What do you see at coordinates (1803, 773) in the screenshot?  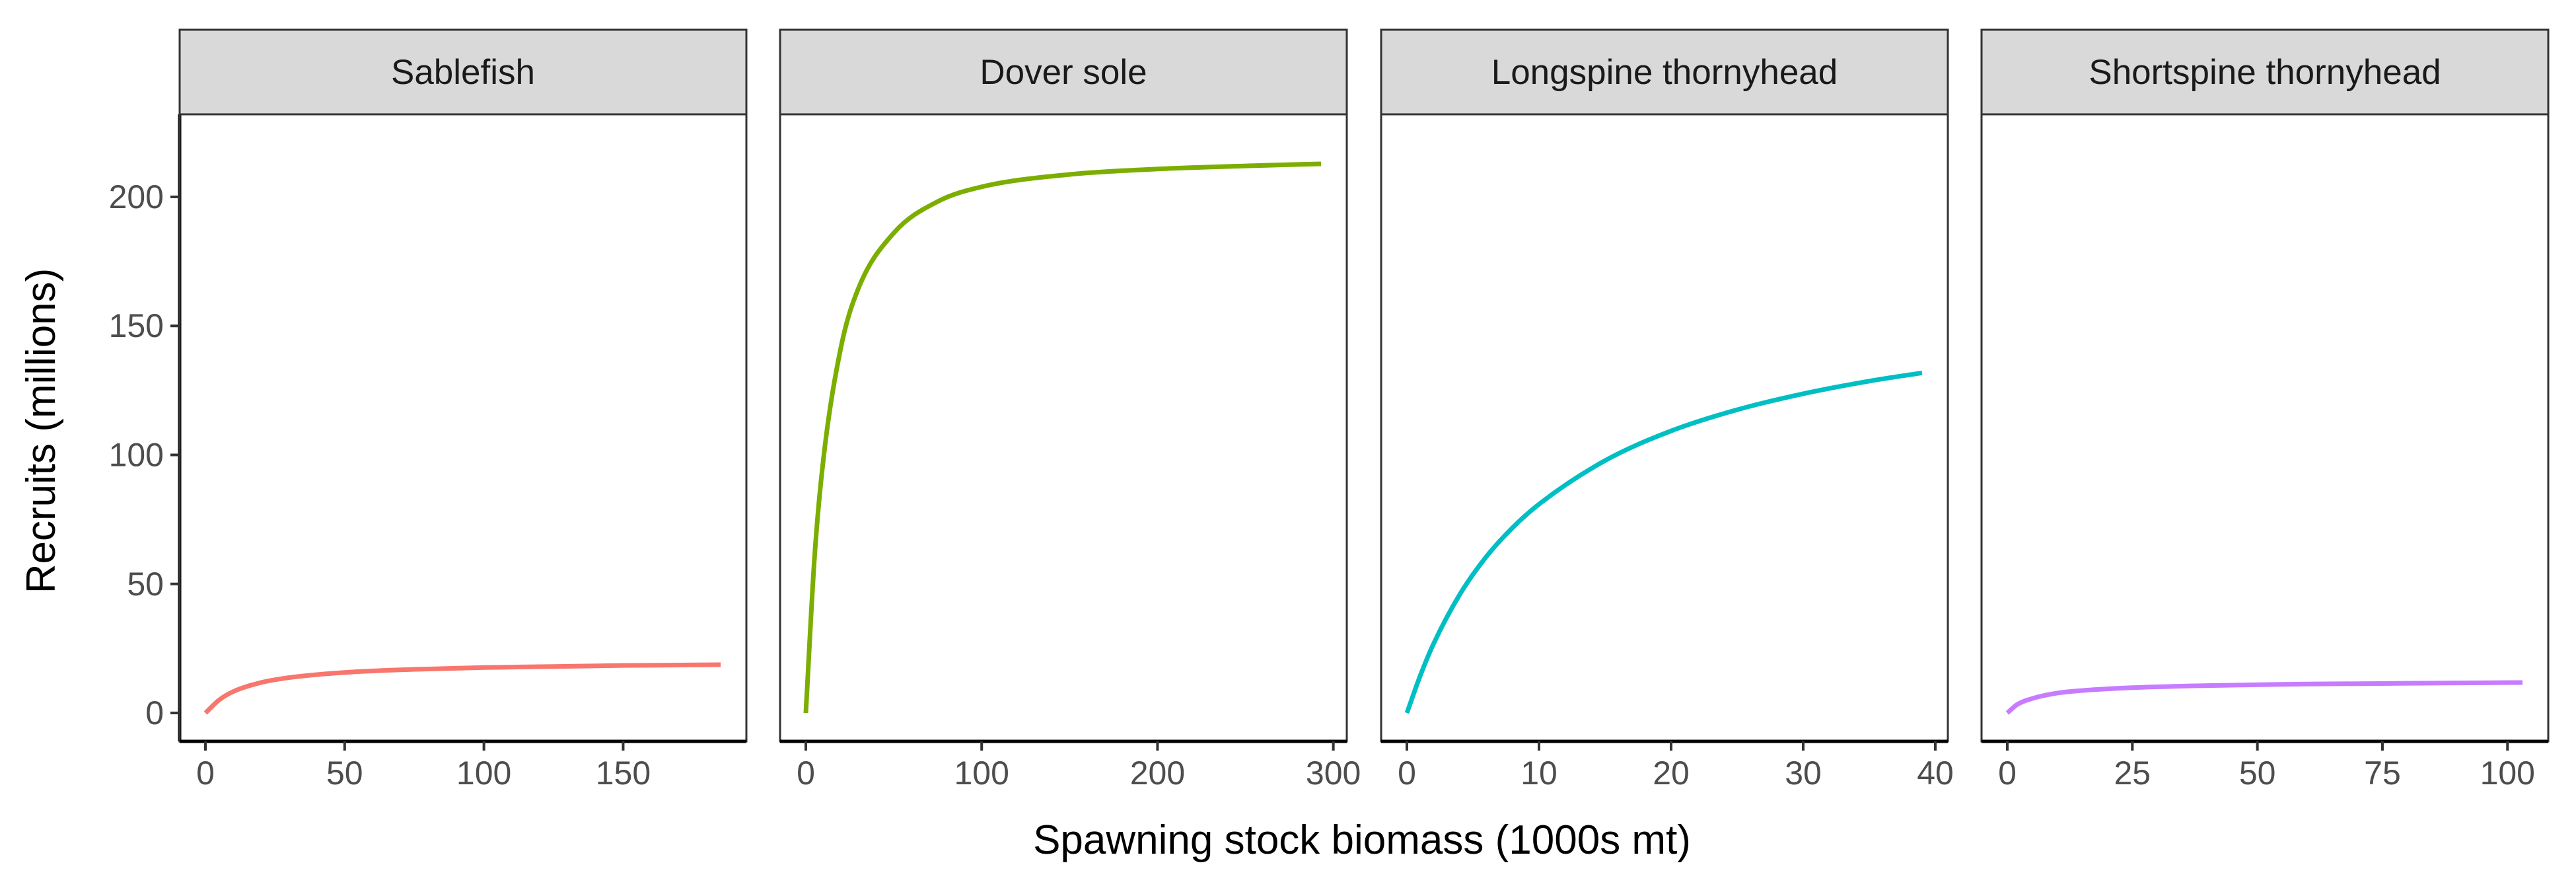 I see `x-tick-label: 30` at bounding box center [1803, 773].